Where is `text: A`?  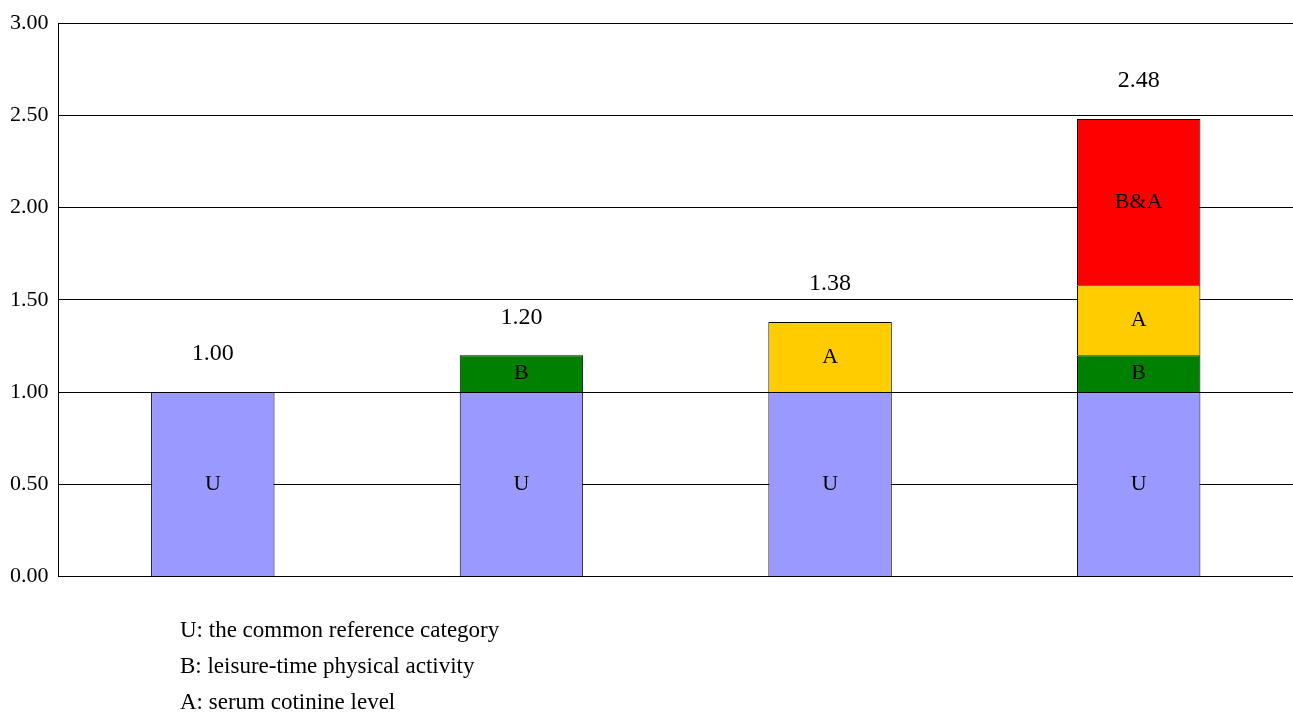
text: A is located at coordinates (1138, 318).